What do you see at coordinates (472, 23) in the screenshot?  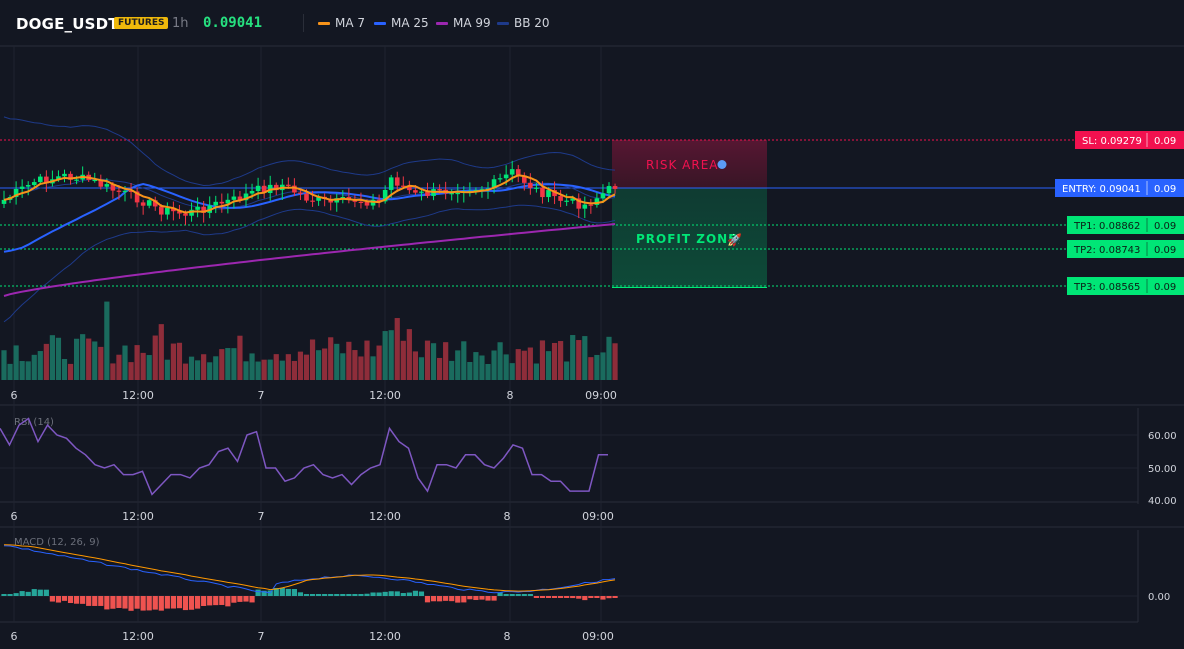 I see `ma99-label: MA 99` at bounding box center [472, 23].